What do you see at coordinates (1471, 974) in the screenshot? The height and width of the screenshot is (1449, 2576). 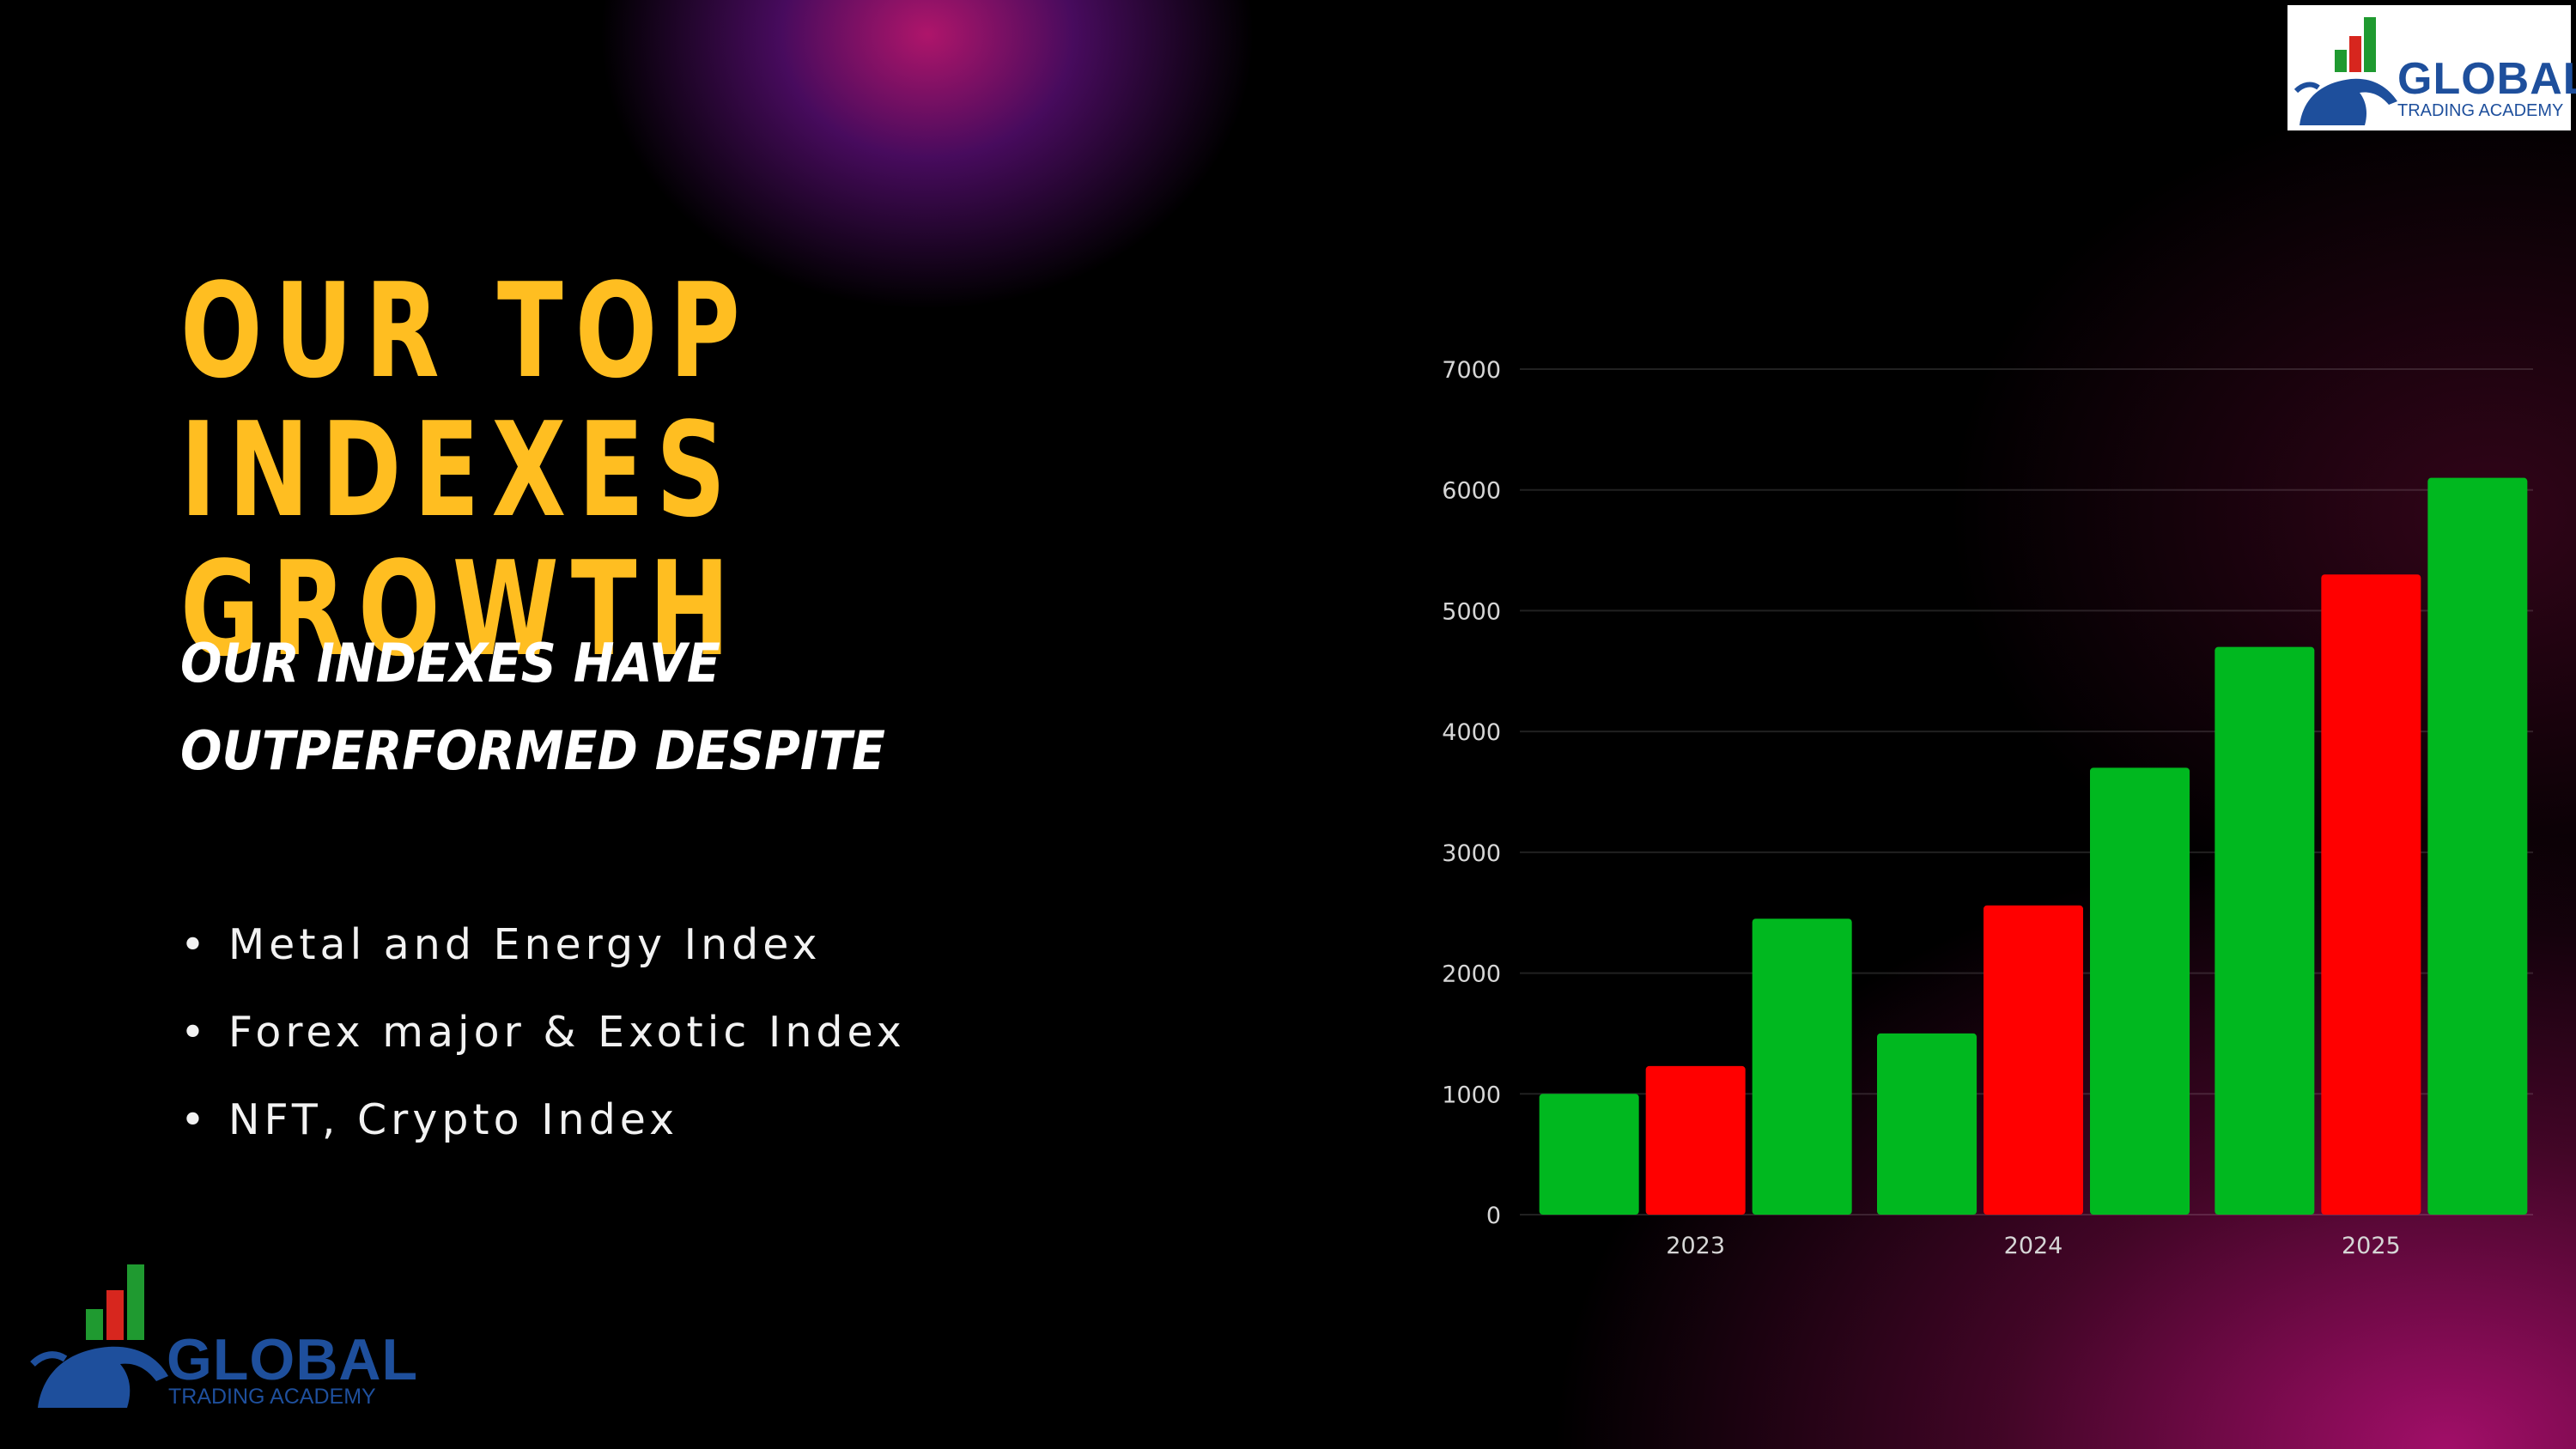 I see `y-tick-label: 2000` at bounding box center [1471, 974].